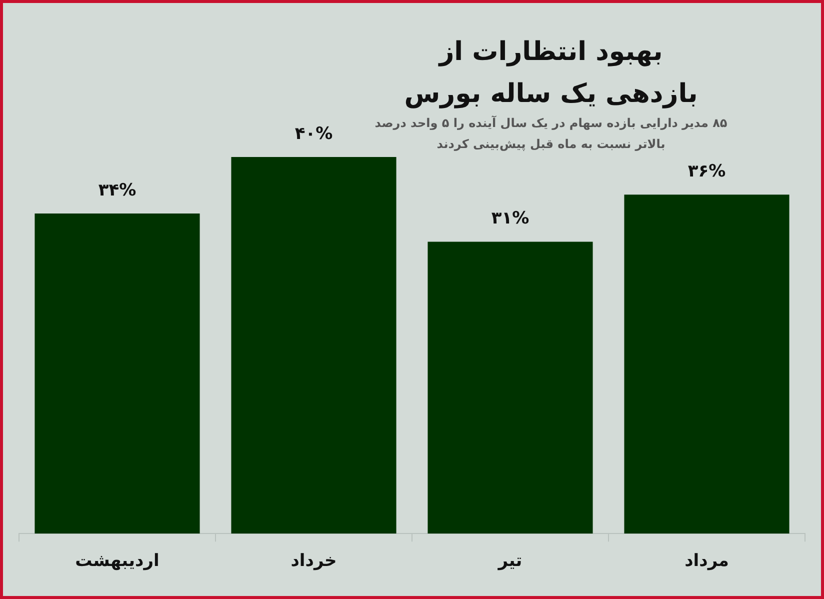  I want to click on data-label: ۳۱%, so click(510, 218).